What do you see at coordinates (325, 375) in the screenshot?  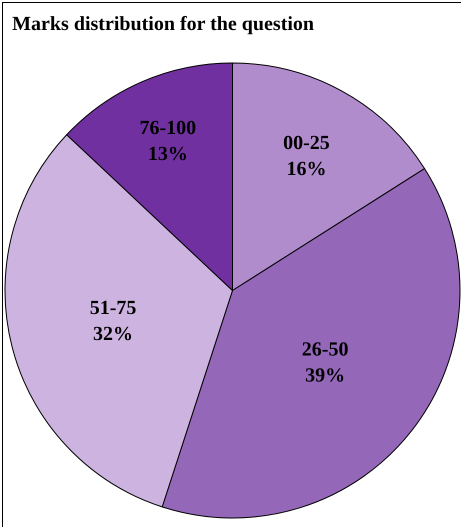 I see `data-label: 39%` at bounding box center [325, 375].